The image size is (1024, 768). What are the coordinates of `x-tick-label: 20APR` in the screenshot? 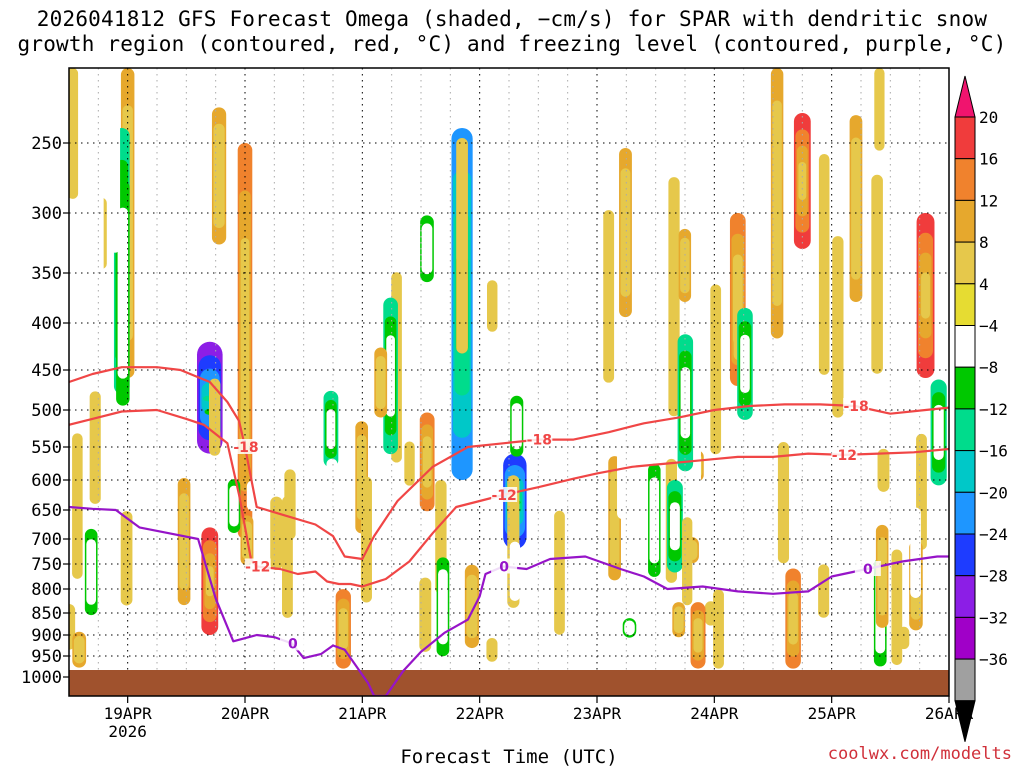 It's located at (245, 713).